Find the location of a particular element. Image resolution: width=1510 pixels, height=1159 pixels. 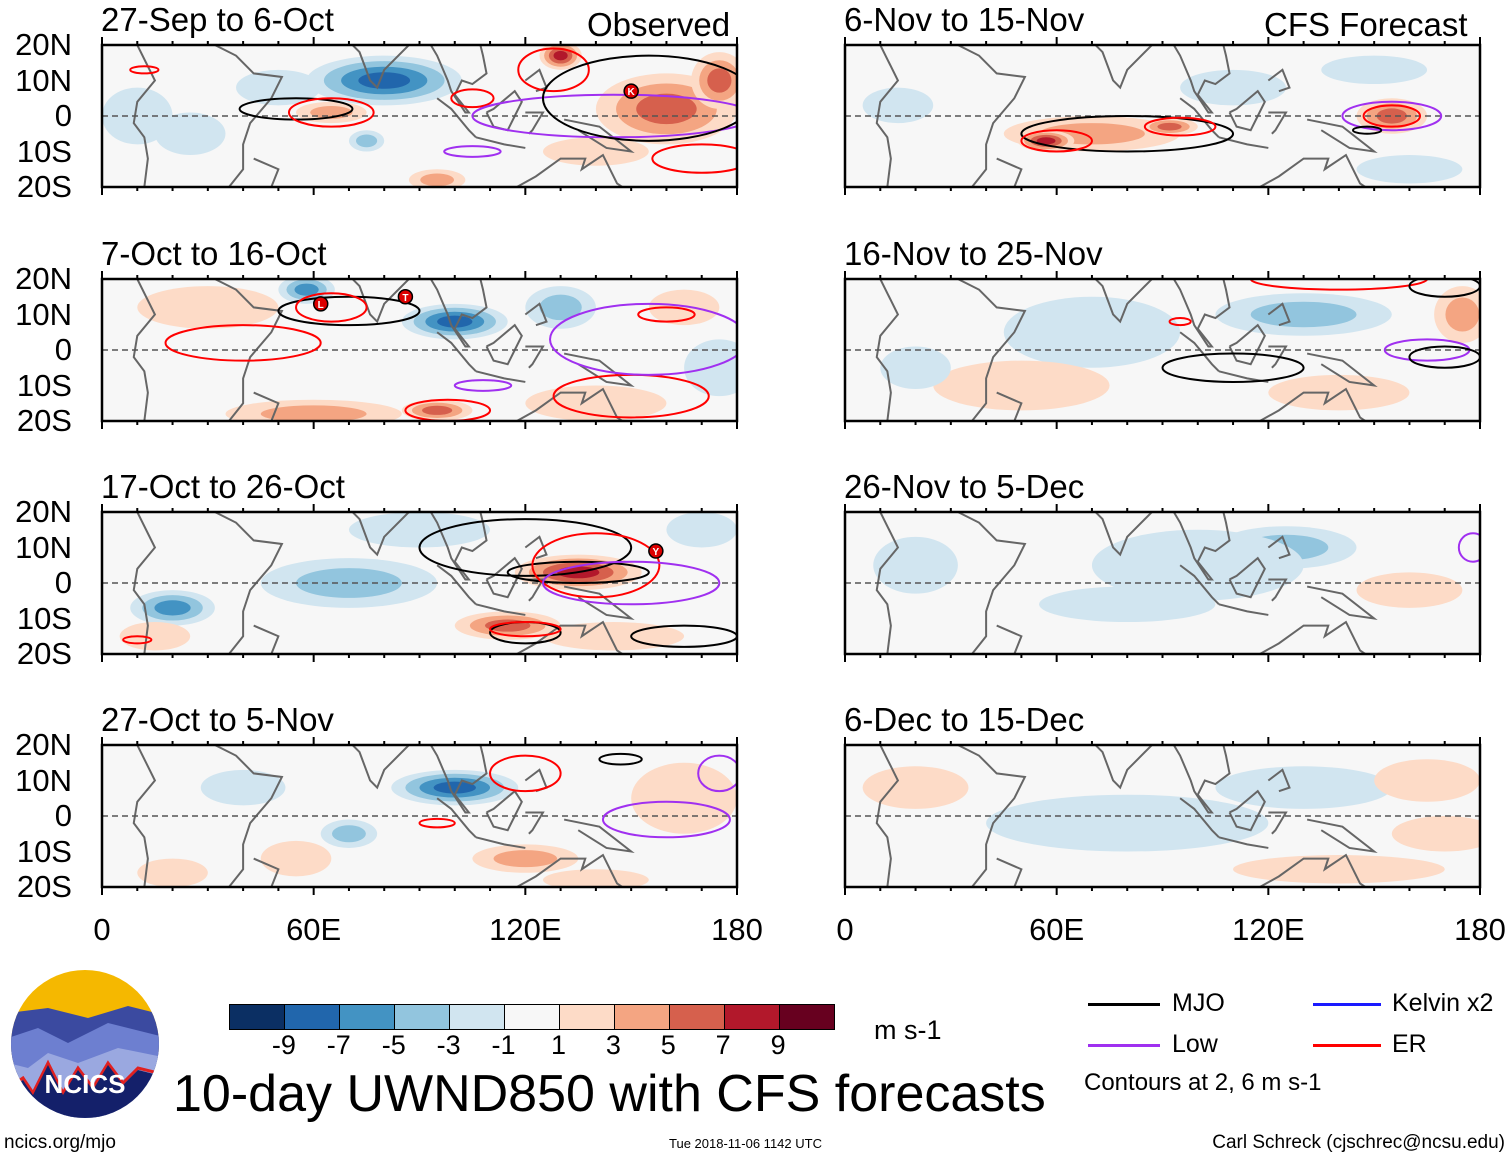

panel-title: 7-Oct to 16-Oct is located at coordinates (214, 253).